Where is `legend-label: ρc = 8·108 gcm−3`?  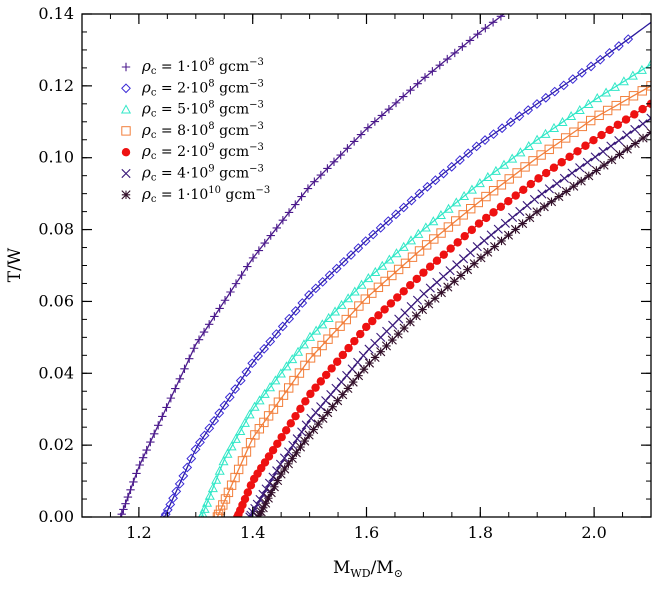 legend-label: ρc = 8·108 gcm−3 is located at coordinates (202, 131).